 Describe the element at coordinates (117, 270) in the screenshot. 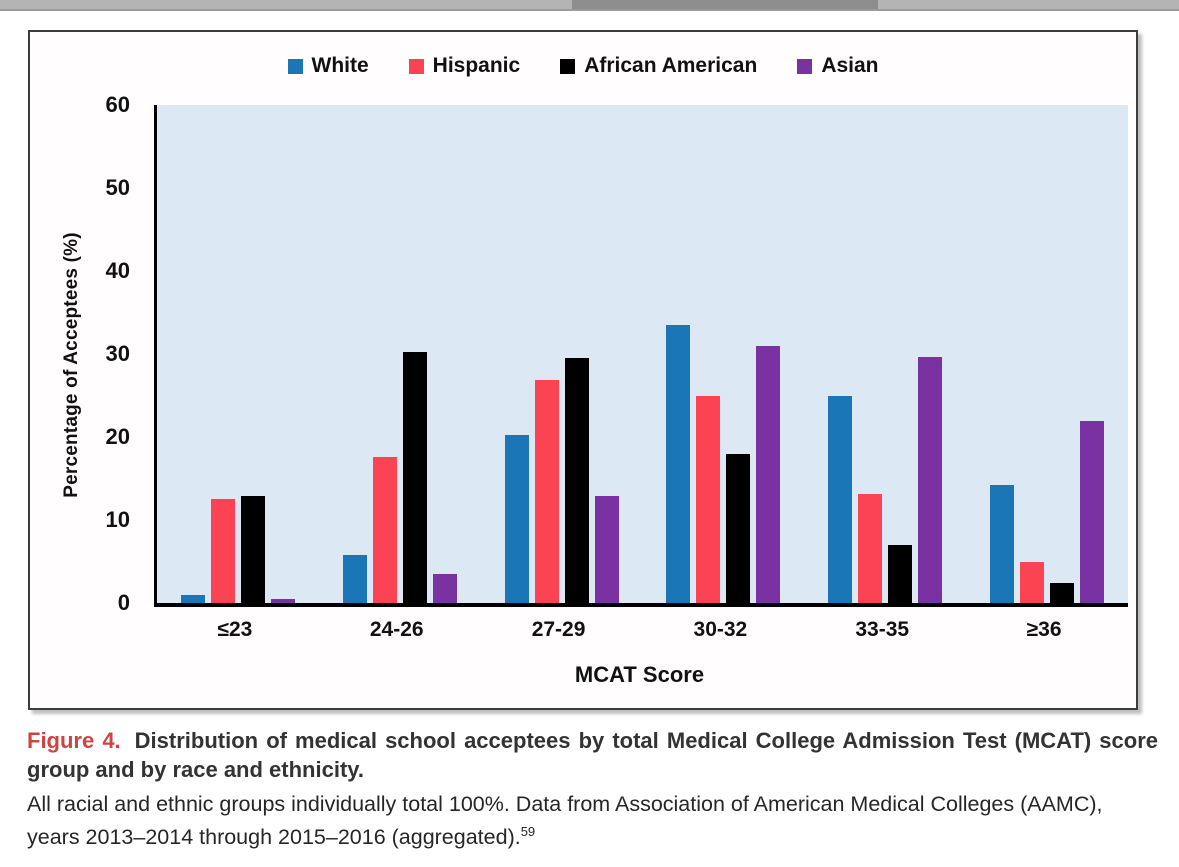

I see `y-tick-label: 40` at that location.